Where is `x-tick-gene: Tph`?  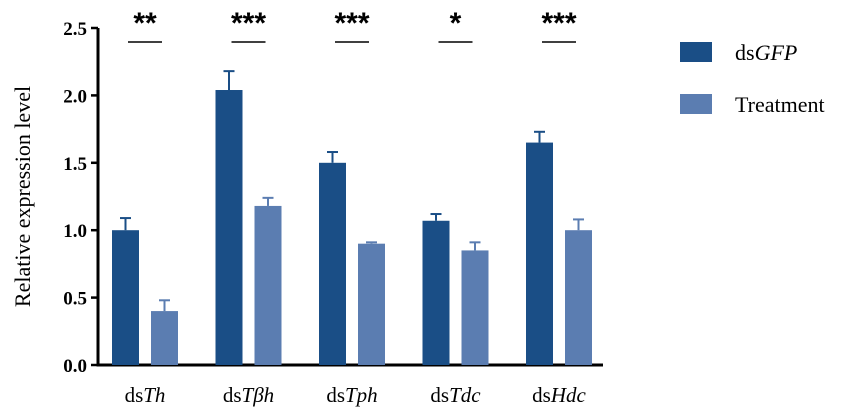 x-tick-gene: Tph is located at coordinates (361, 395).